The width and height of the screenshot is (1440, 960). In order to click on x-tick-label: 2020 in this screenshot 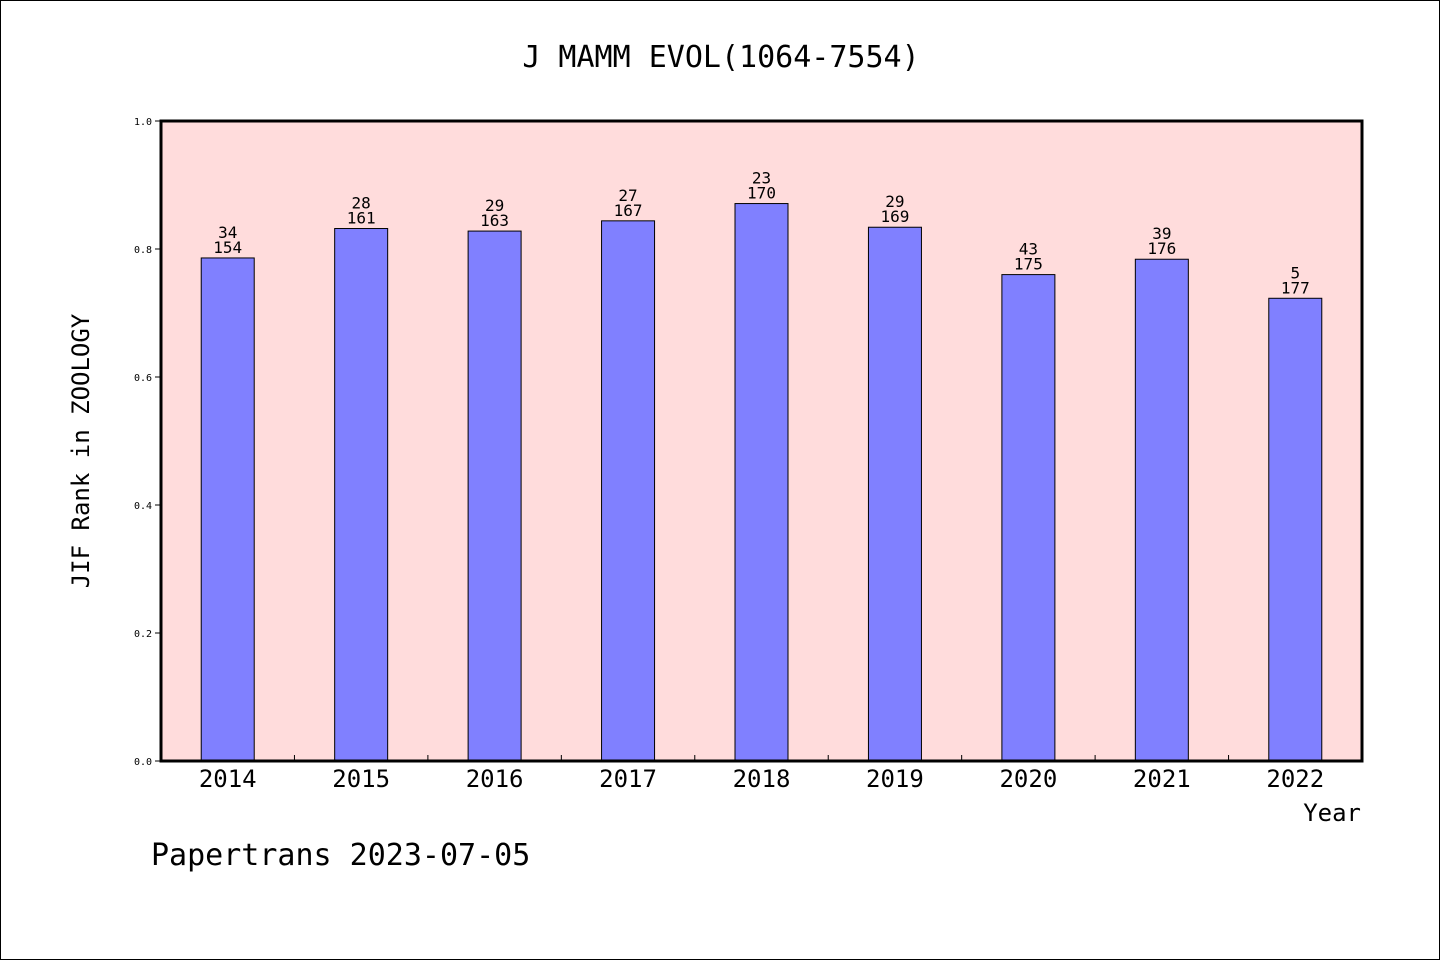, I will do `click(1028, 779)`.